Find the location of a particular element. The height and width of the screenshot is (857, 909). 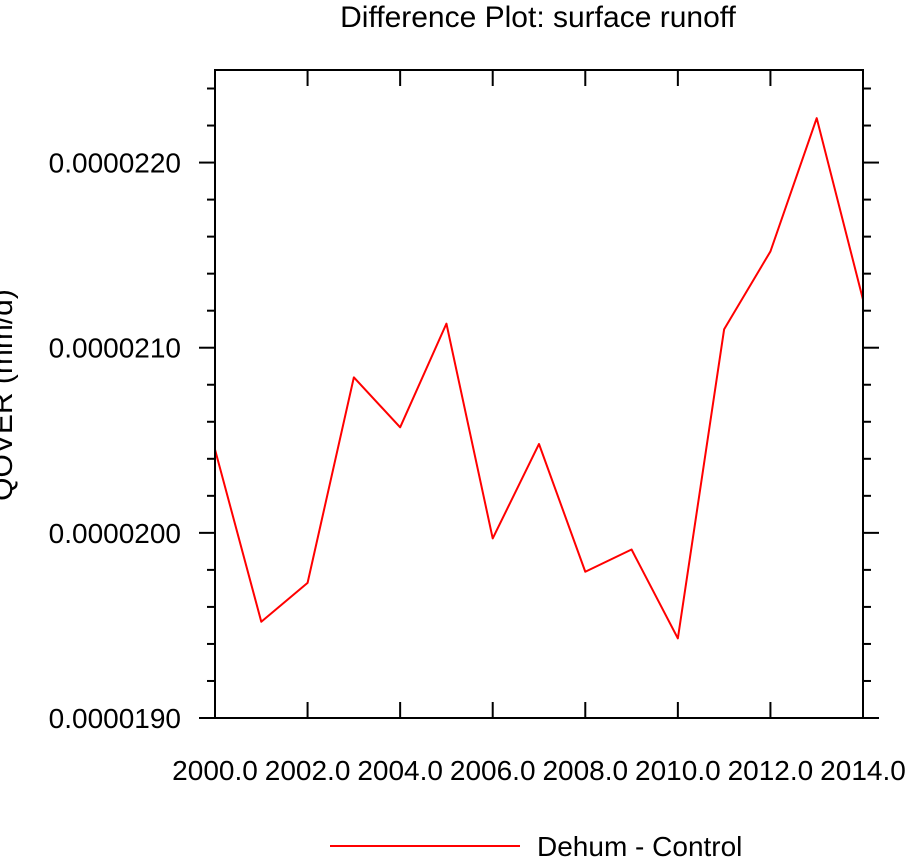

legend: Dehum - Control is located at coordinates (536, 844).